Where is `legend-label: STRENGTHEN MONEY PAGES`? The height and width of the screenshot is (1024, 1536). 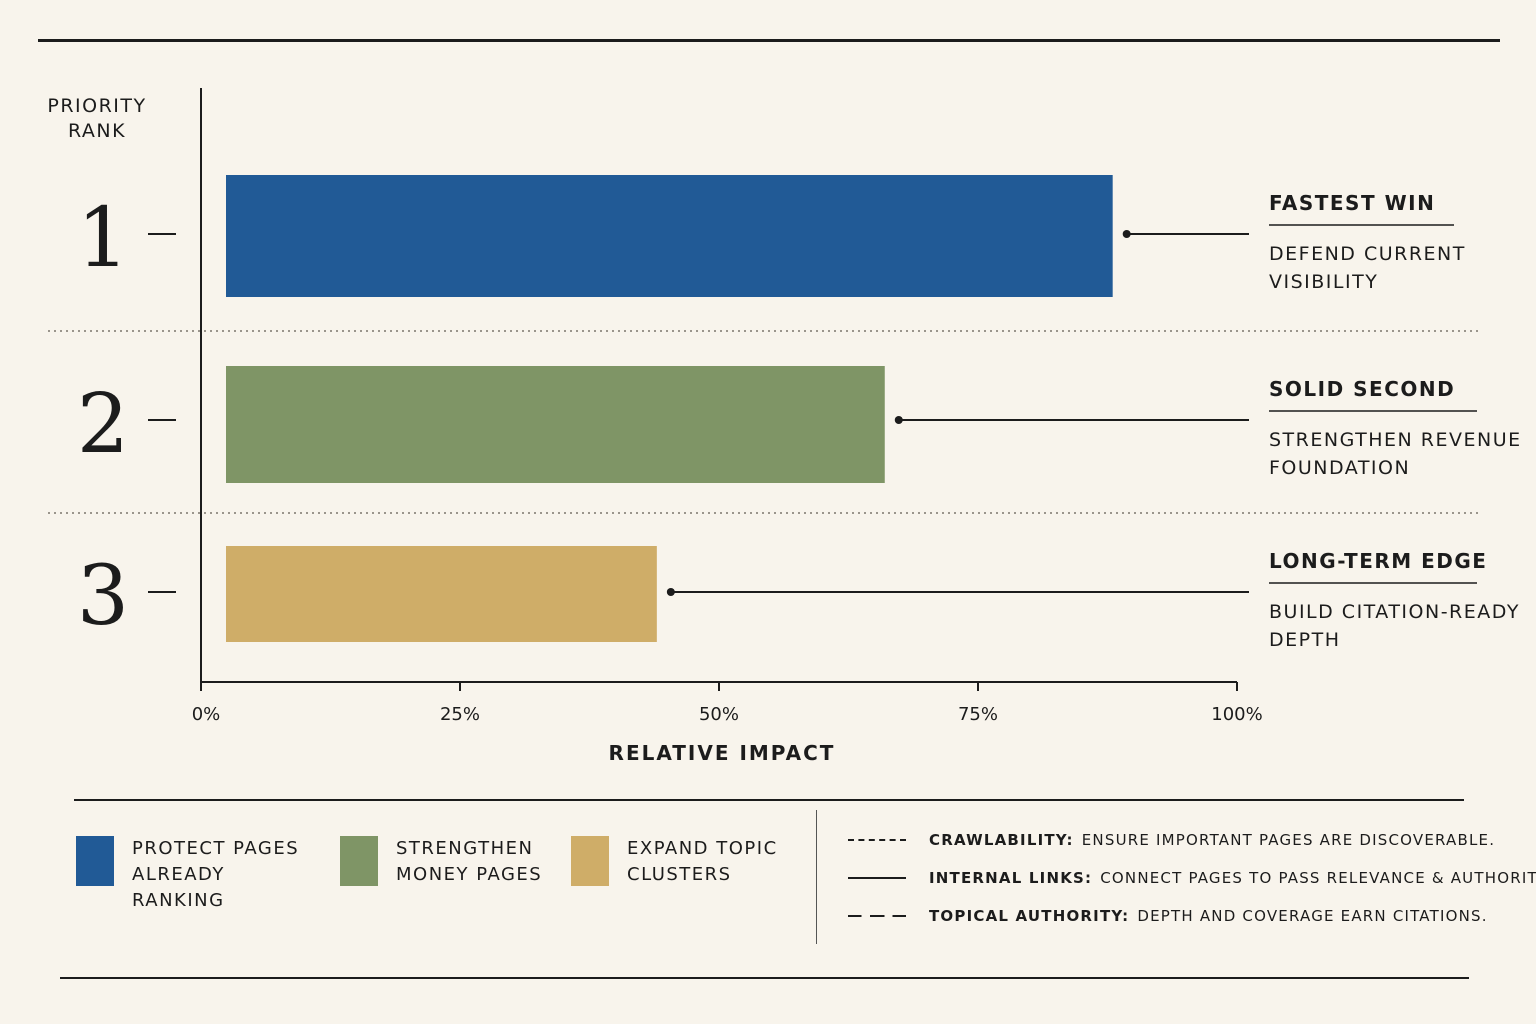
legend-label: STRENGTHEN MONEY PAGES is located at coordinates (469, 861).